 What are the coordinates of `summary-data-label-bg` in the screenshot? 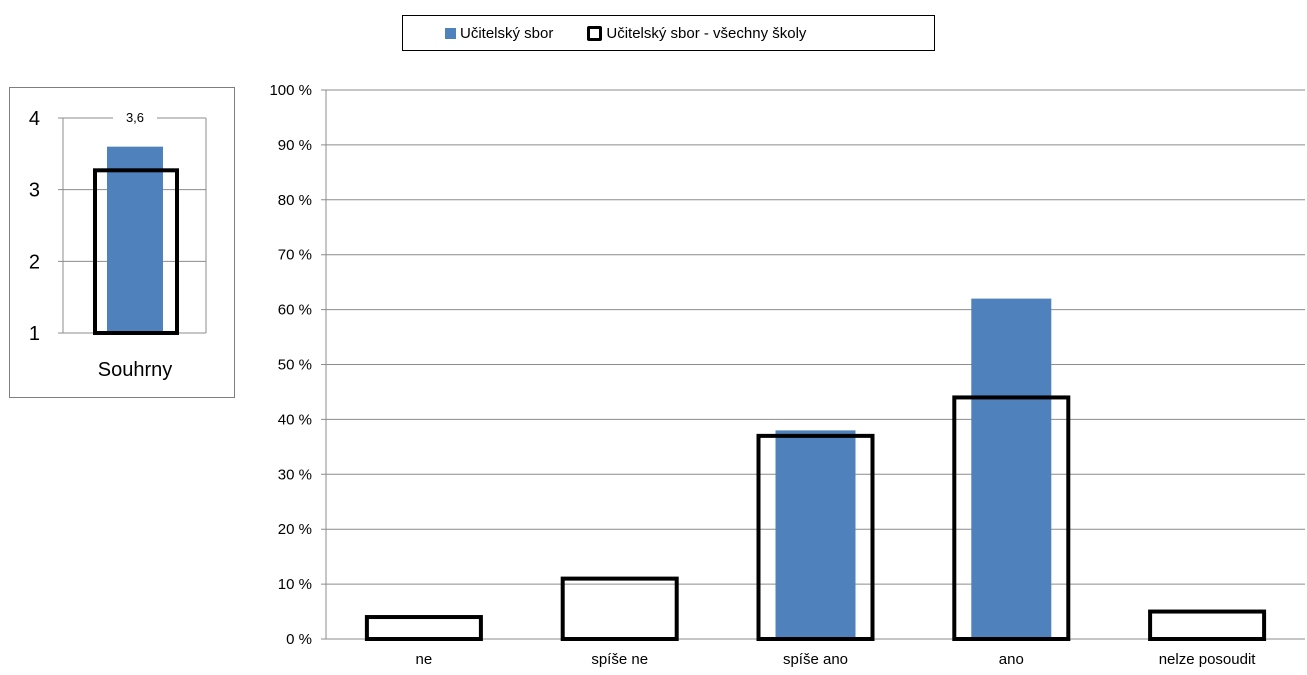 It's located at (135, 117).